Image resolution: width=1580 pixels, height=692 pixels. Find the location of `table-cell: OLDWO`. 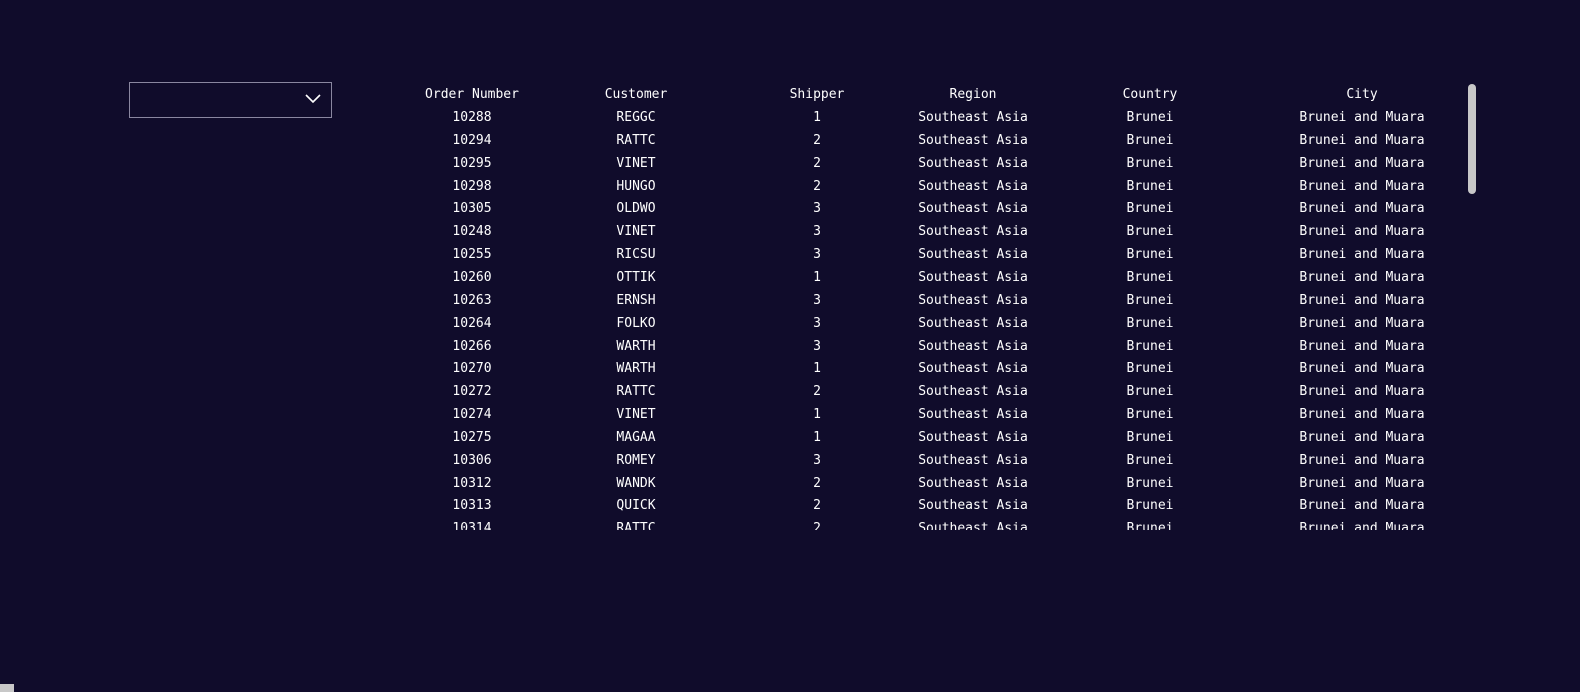

table-cell: OLDWO is located at coordinates (636, 209).